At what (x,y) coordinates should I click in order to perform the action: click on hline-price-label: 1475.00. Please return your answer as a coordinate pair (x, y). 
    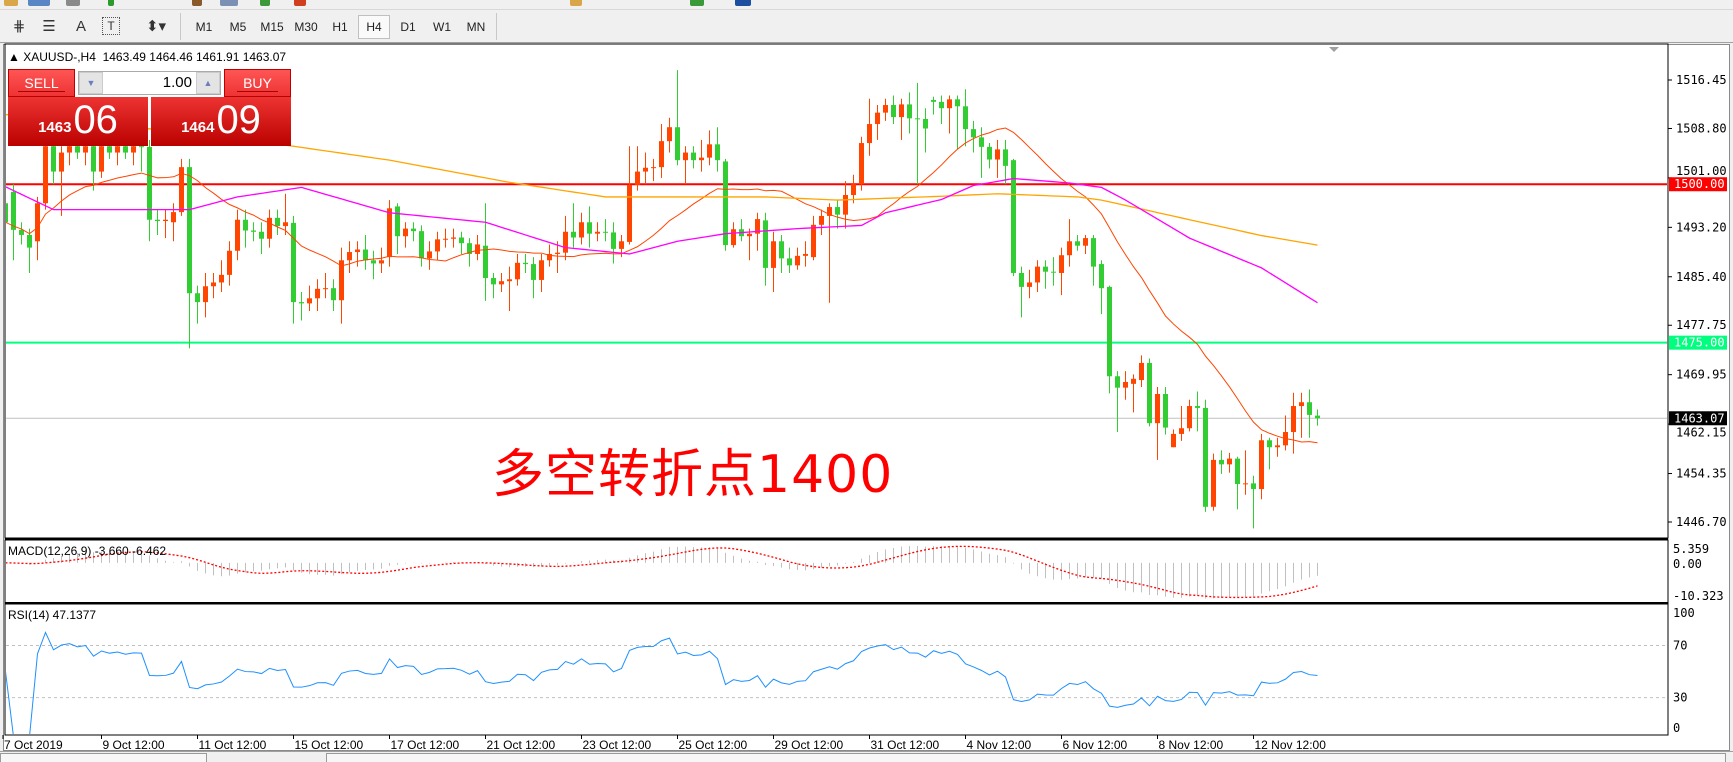
    Looking at the image, I should click on (1699, 343).